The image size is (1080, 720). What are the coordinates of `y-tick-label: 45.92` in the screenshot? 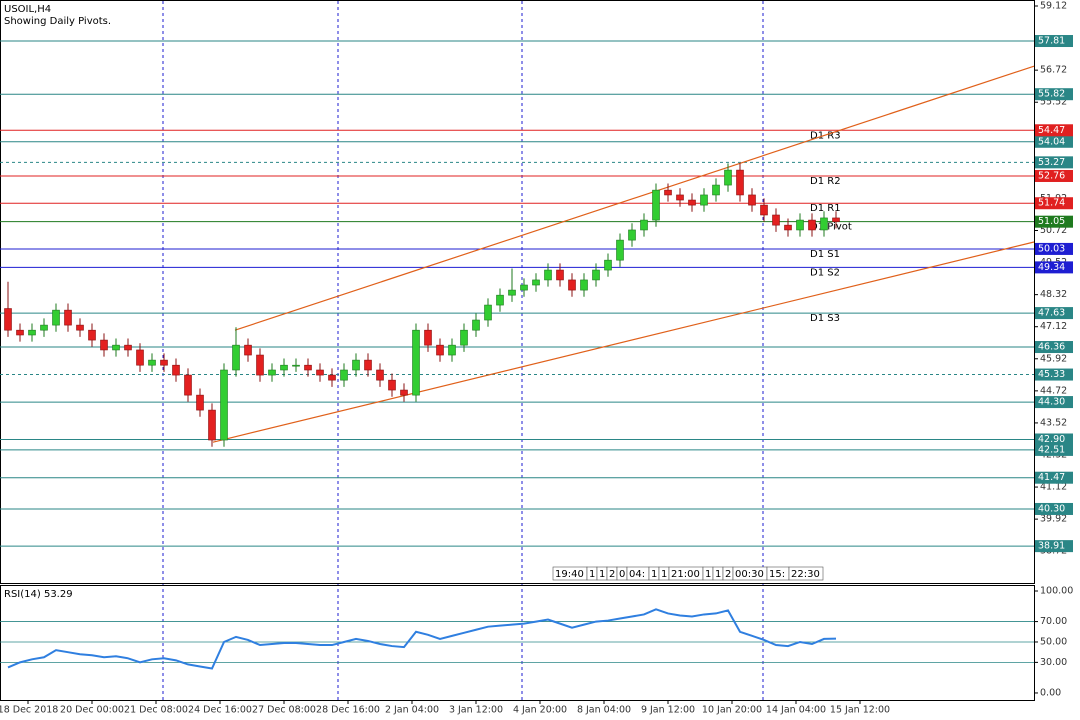 It's located at (1053, 358).